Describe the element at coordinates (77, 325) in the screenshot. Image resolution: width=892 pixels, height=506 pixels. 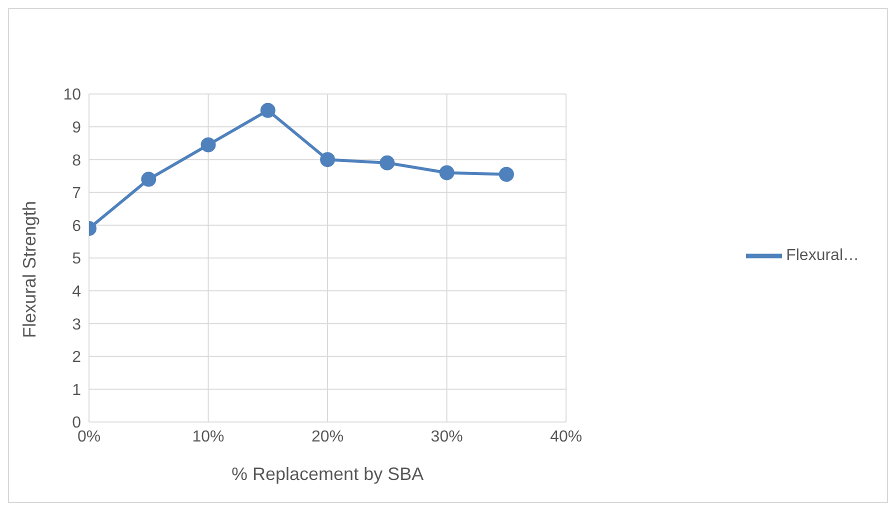
I see `y-tick-label: 3` at that location.